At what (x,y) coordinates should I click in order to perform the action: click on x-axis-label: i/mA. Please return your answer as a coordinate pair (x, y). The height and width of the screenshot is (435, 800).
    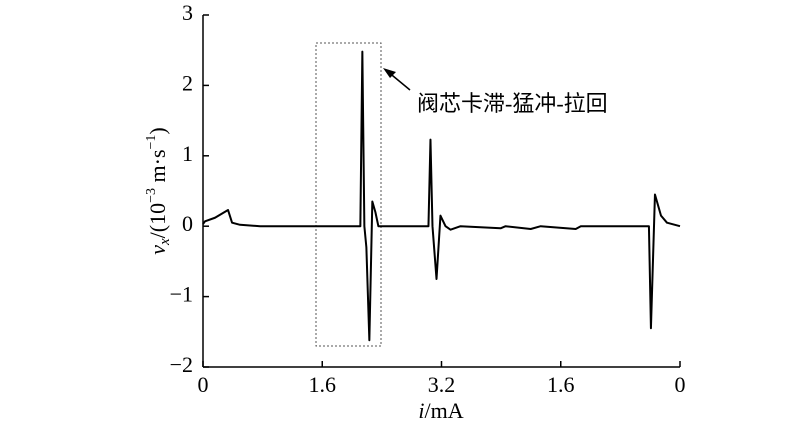
    Looking at the image, I should click on (440, 410).